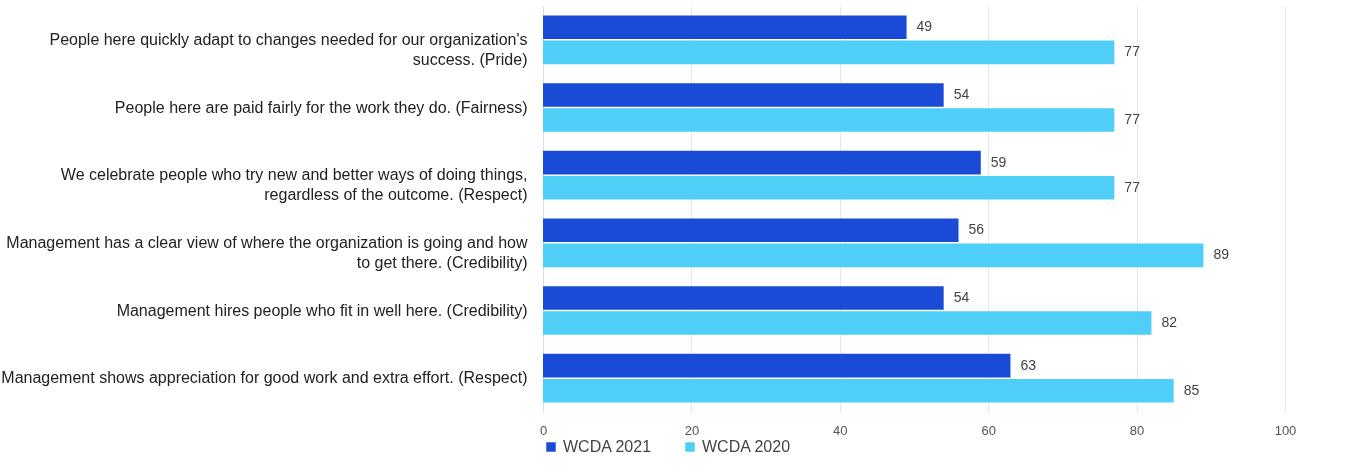 This screenshot has height=472, width=1347. What do you see at coordinates (998, 161) in the screenshot?
I see `data-label: 59` at bounding box center [998, 161].